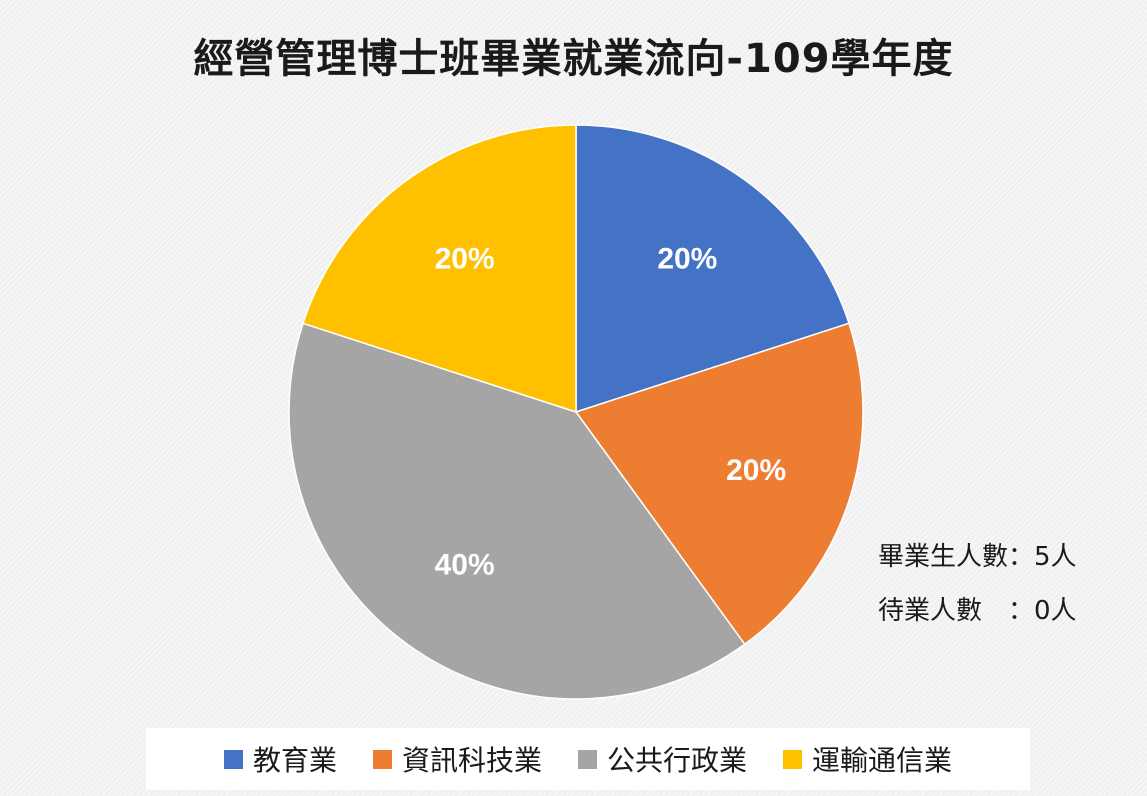  I want to click on pie-slice-it, so click(719, 484).